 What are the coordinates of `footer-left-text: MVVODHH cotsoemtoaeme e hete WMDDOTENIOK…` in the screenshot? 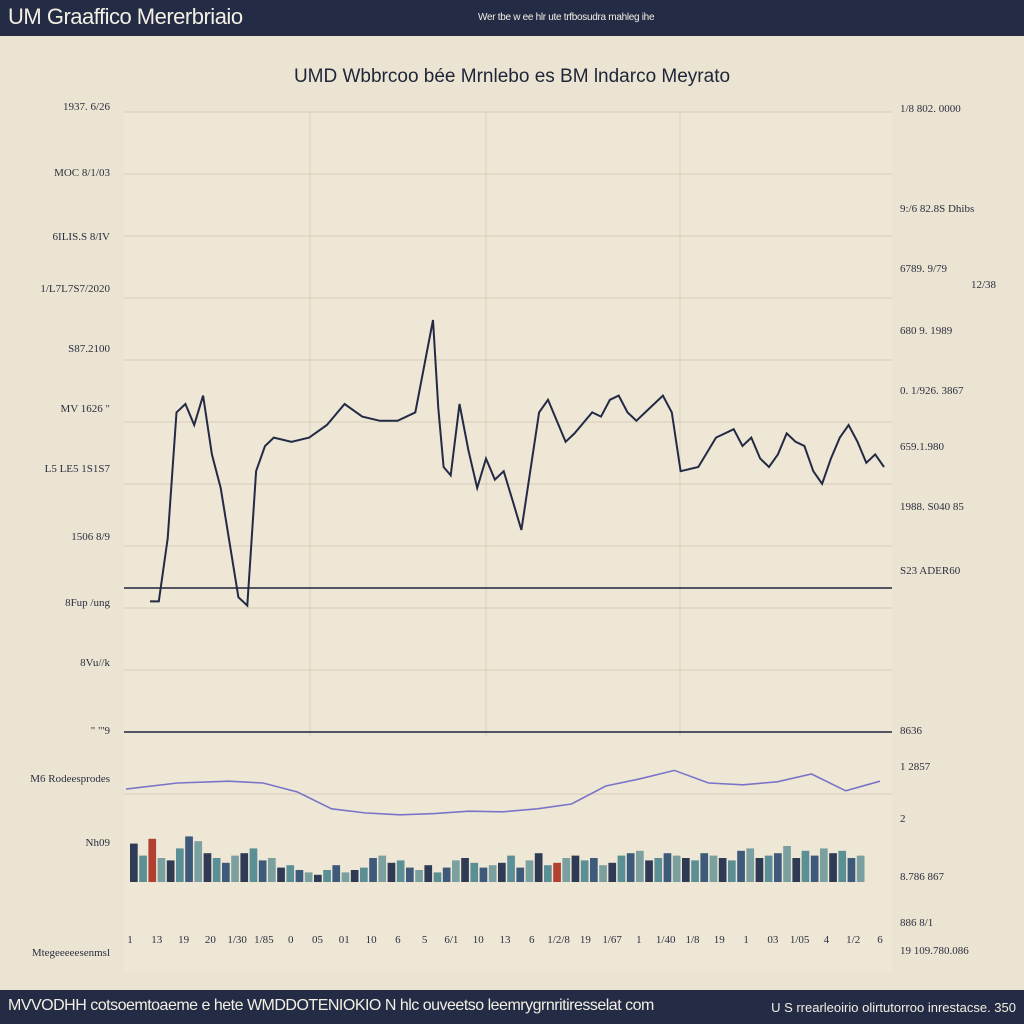 It's located at (331, 1005).